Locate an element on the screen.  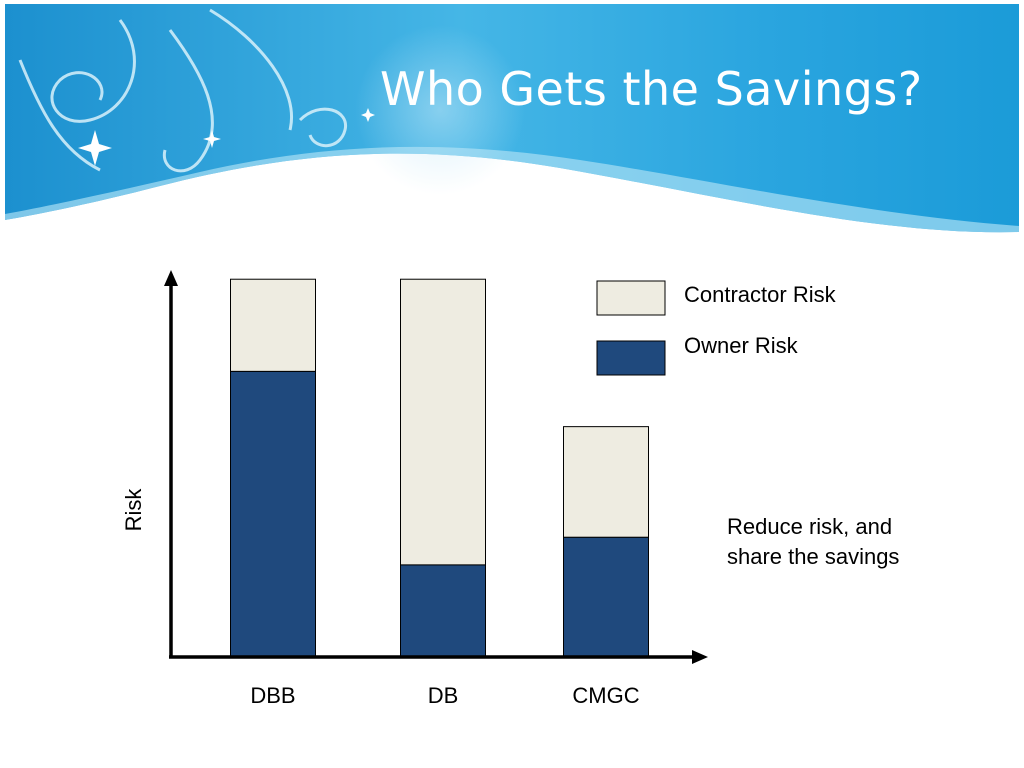
x-tick-label-dbb: DBB is located at coordinates (272, 695).